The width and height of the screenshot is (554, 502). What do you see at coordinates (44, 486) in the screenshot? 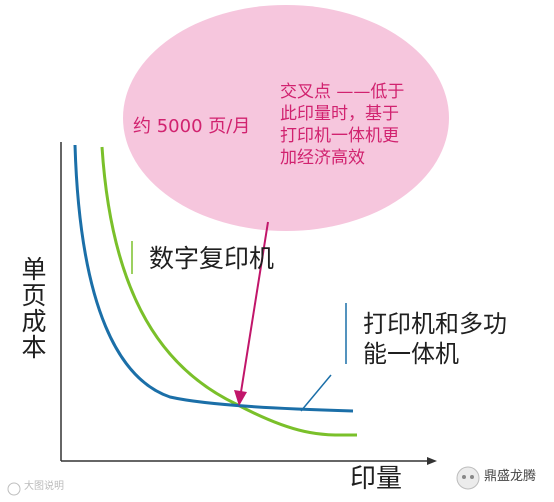
I see `watermark-left-text: 大图说明` at bounding box center [44, 486].